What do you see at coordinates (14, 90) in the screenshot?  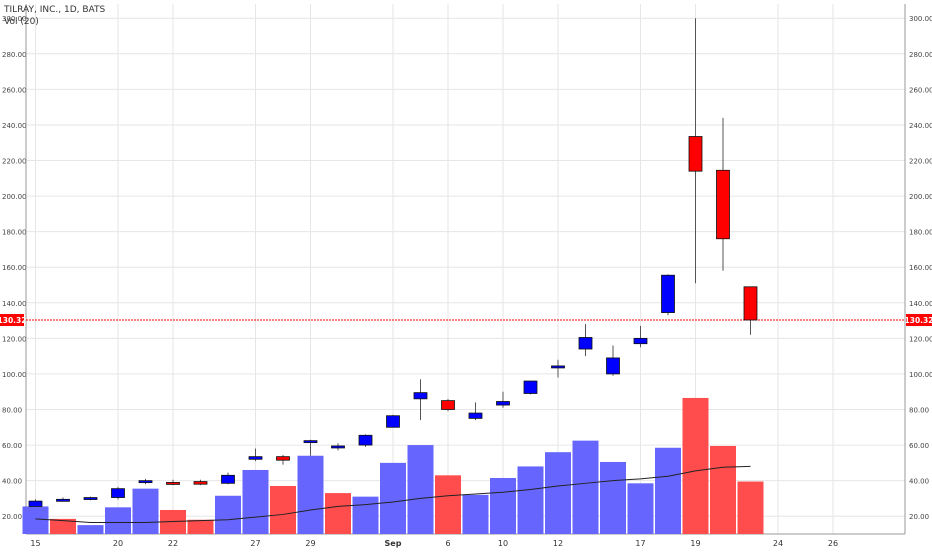 I see `y-tick-label-left: 260.00` at bounding box center [14, 90].